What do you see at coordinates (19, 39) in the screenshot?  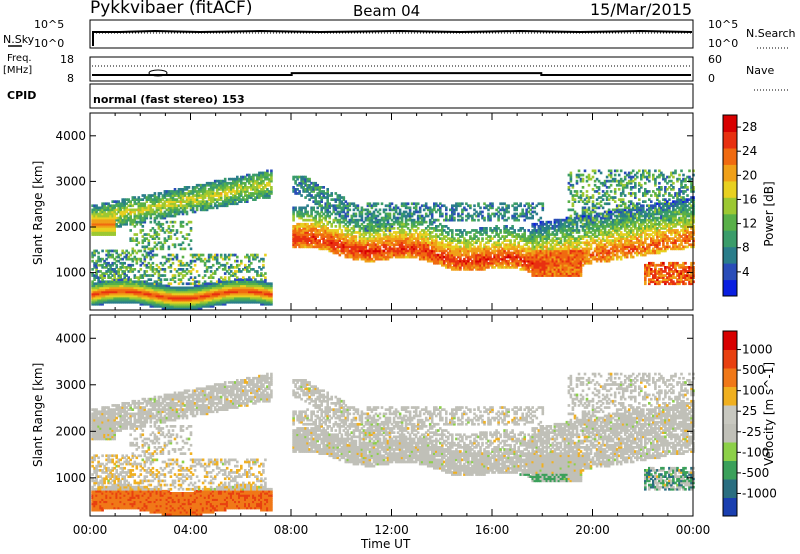 I see `nsky-label: N.Sky` at bounding box center [19, 39].